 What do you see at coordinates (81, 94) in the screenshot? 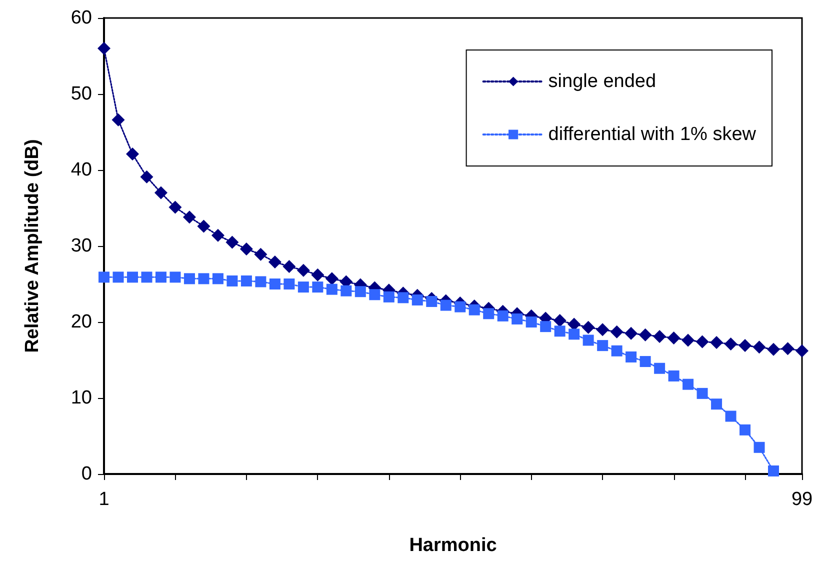
I see `y-tick-label: 50` at bounding box center [81, 94].